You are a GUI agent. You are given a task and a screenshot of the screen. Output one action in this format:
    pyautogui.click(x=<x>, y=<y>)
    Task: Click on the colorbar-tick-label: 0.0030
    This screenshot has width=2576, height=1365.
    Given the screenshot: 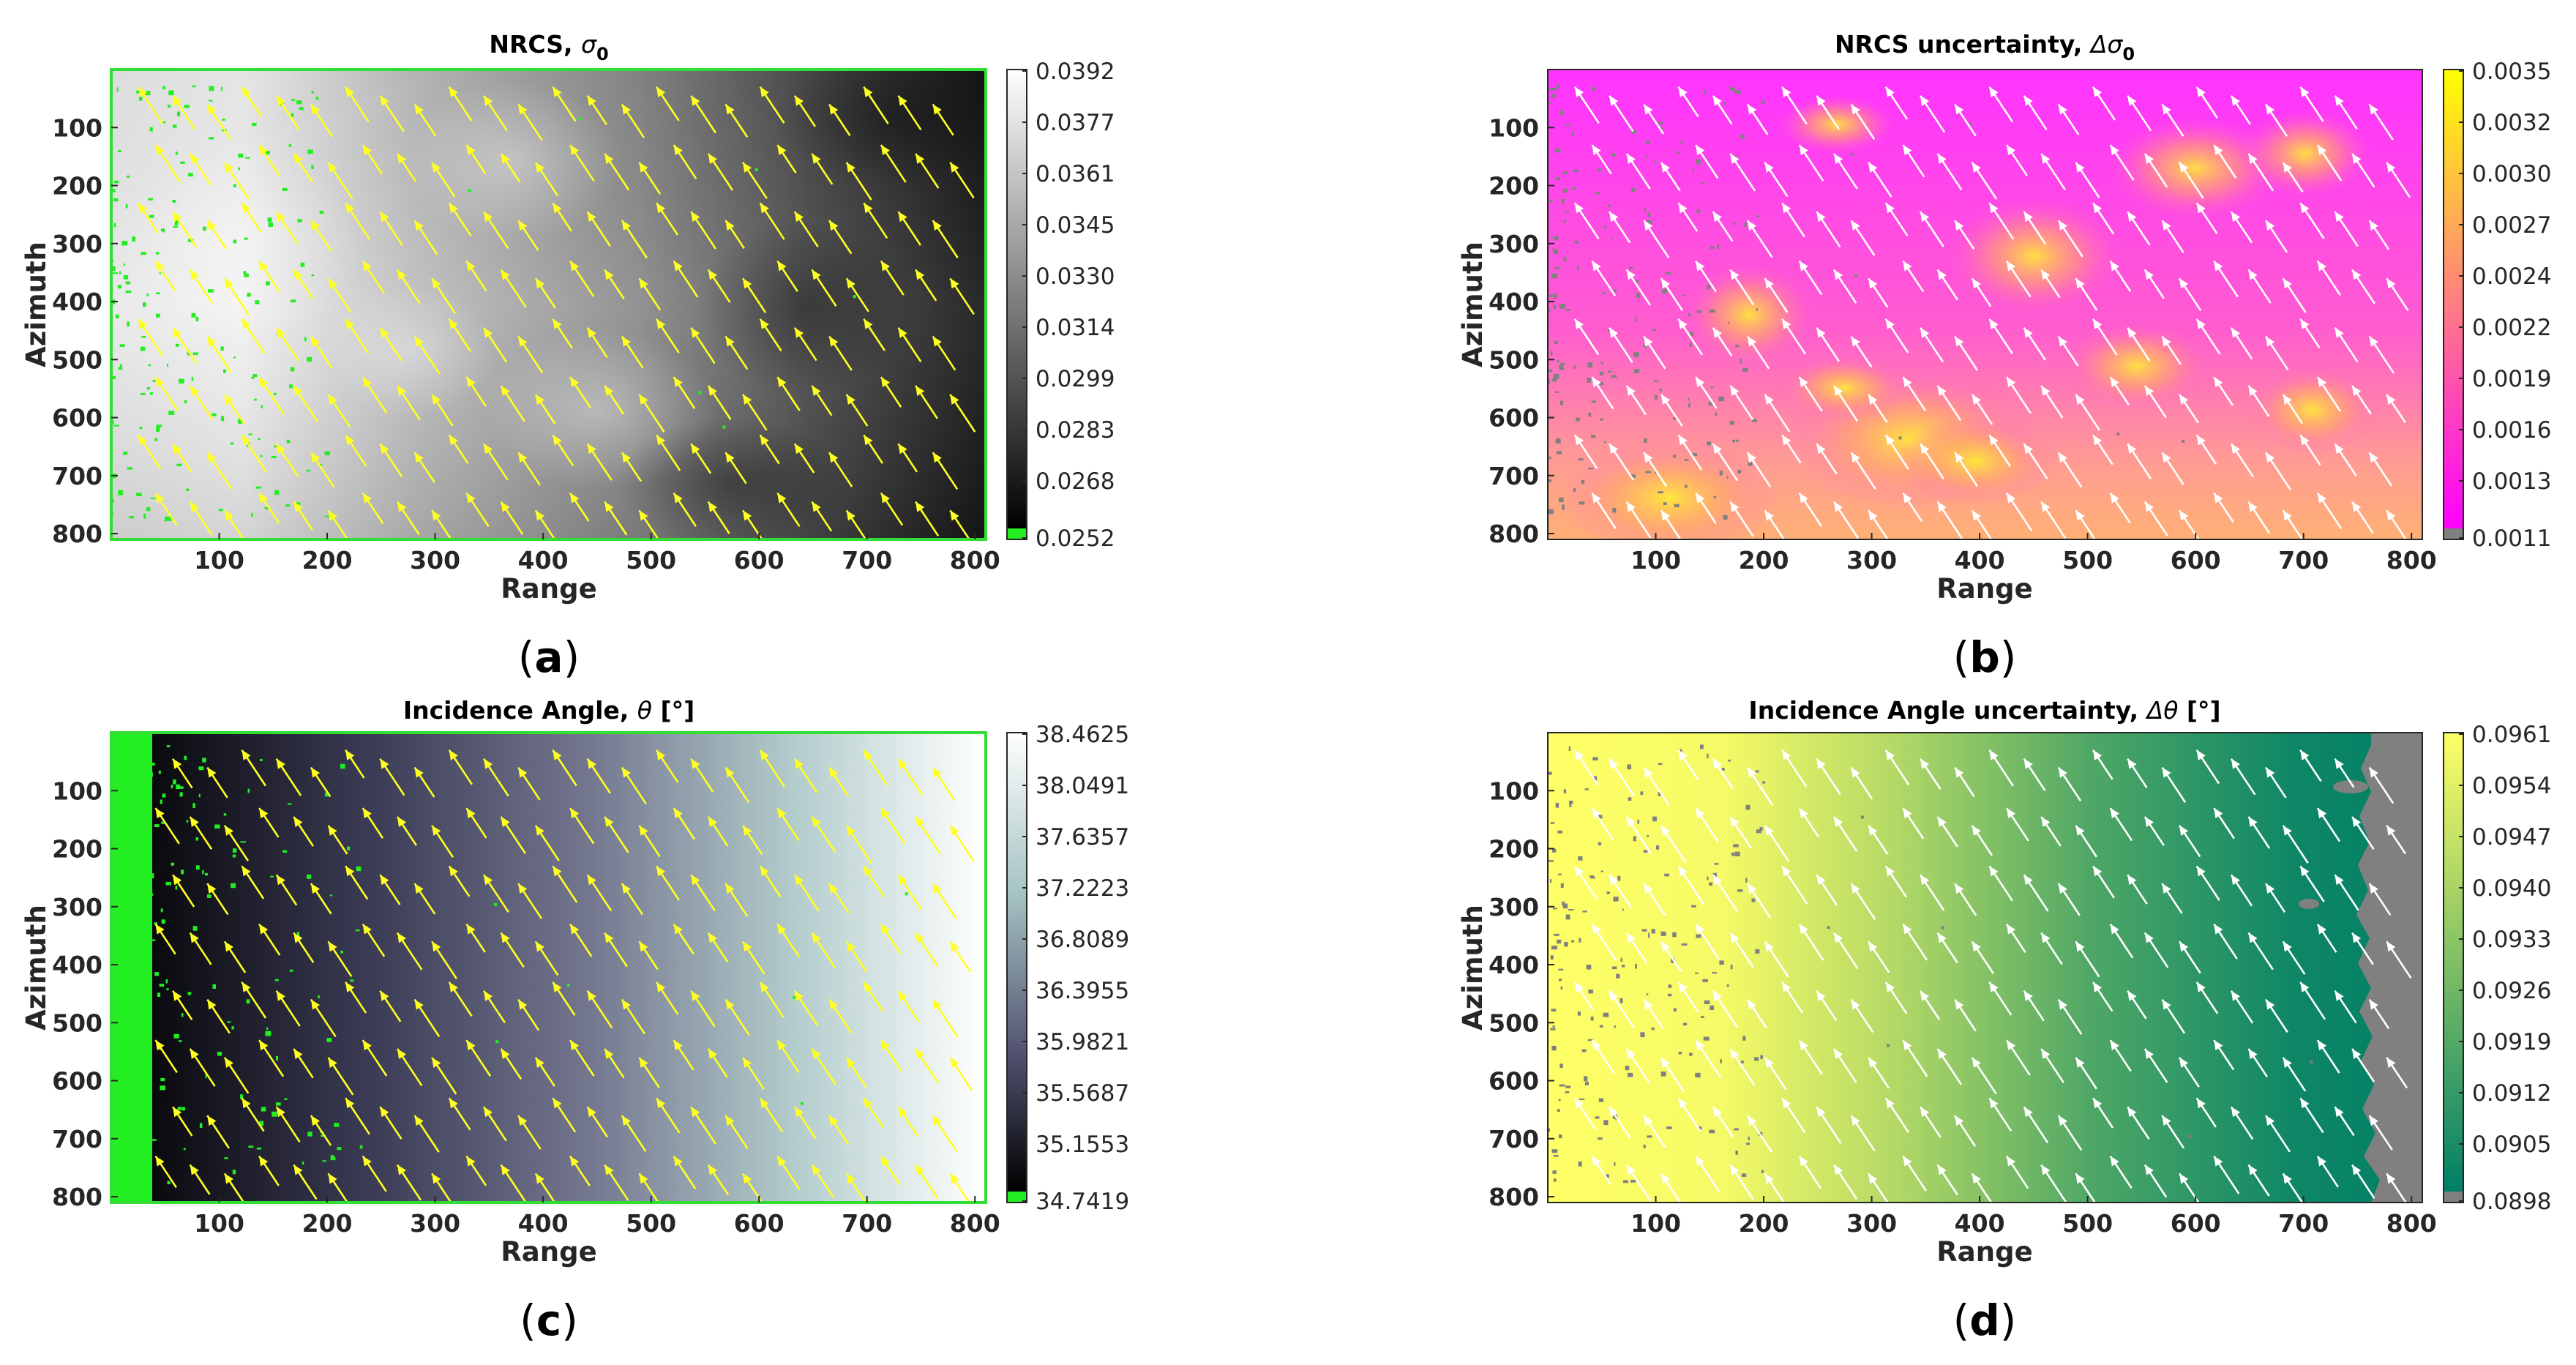 What is the action you would take?
    pyautogui.click(x=2511, y=174)
    